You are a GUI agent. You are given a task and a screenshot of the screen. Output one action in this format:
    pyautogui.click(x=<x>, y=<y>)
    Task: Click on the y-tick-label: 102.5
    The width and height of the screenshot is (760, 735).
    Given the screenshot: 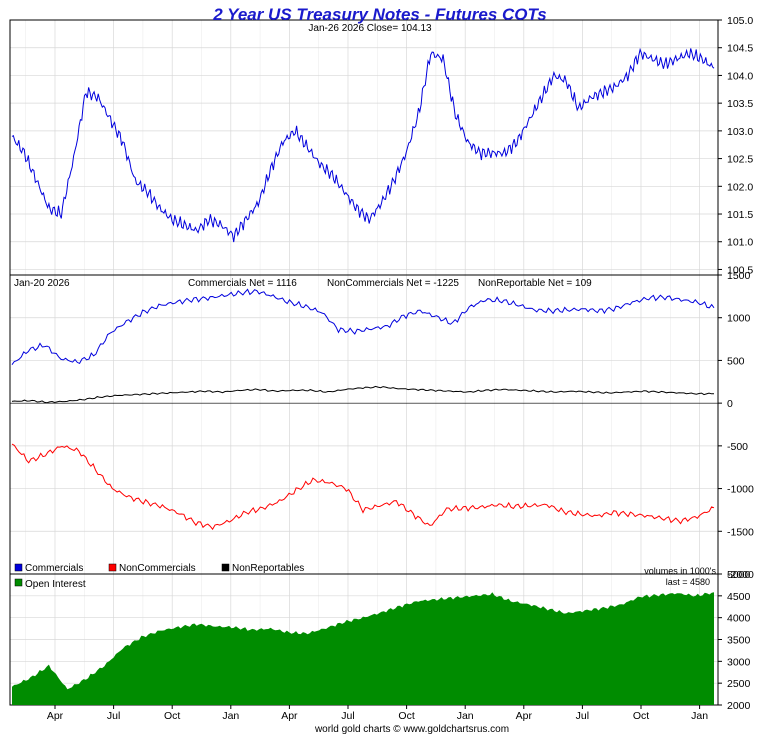 What is the action you would take?
    pyautogui.click(x=740, y=160)
    